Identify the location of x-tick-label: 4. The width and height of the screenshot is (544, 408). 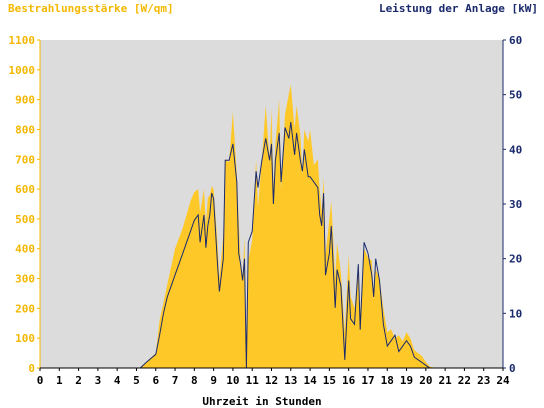
(117, 380).